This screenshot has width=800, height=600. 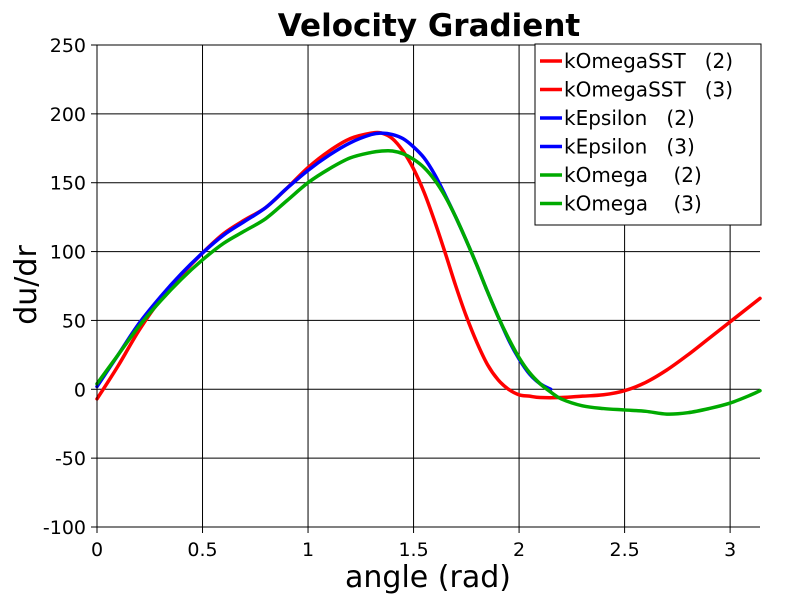 I want to click on legend-label: kOmega (3), so click(x=633, y=204).